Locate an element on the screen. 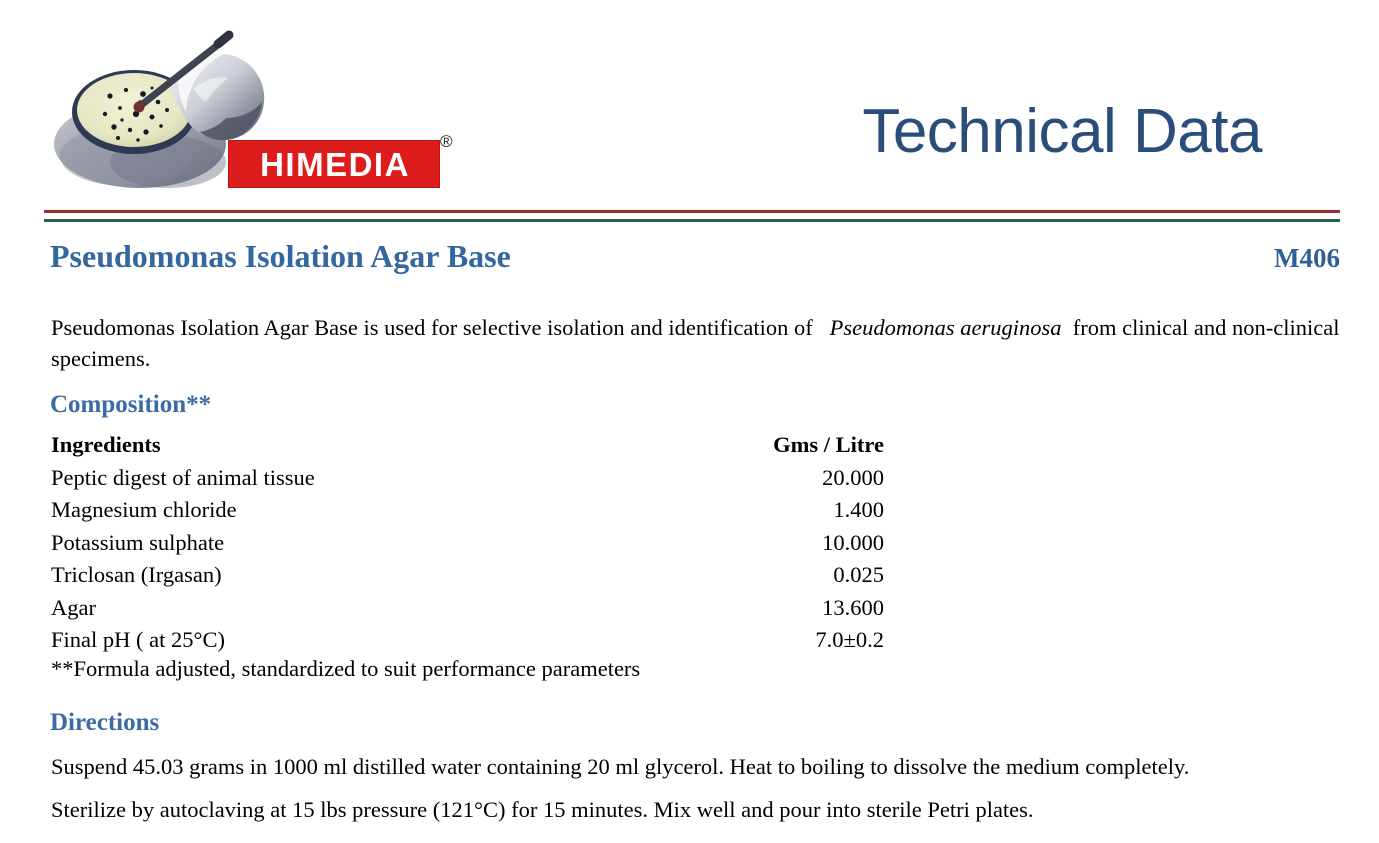 Image resolution: width=1379 pixels, height=843 pixels. page-title: Pseudomonas Isolation Agar Base is located at coordinates (280, 256).